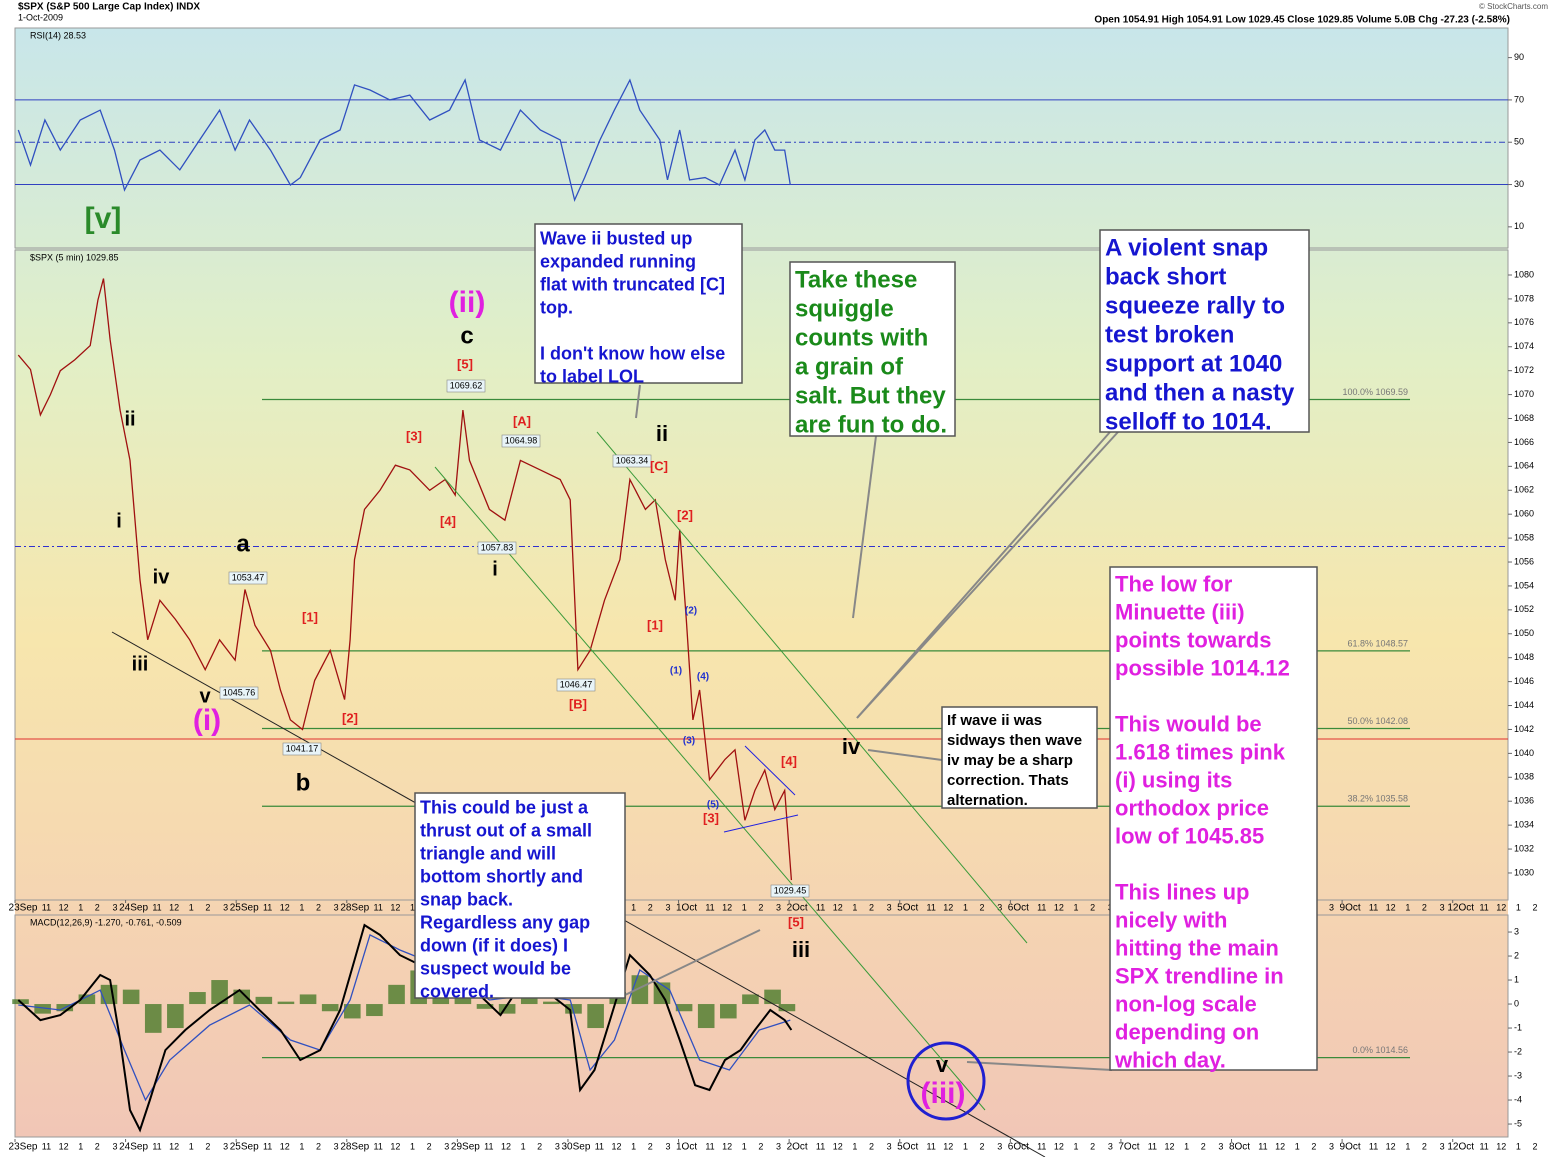 The image size is (1550, 1157). What do you see at coordinates (1239, 1147) in the screenshot?
I see `x-tick-label: 8Oct` at bounding box center [1239, 1147].